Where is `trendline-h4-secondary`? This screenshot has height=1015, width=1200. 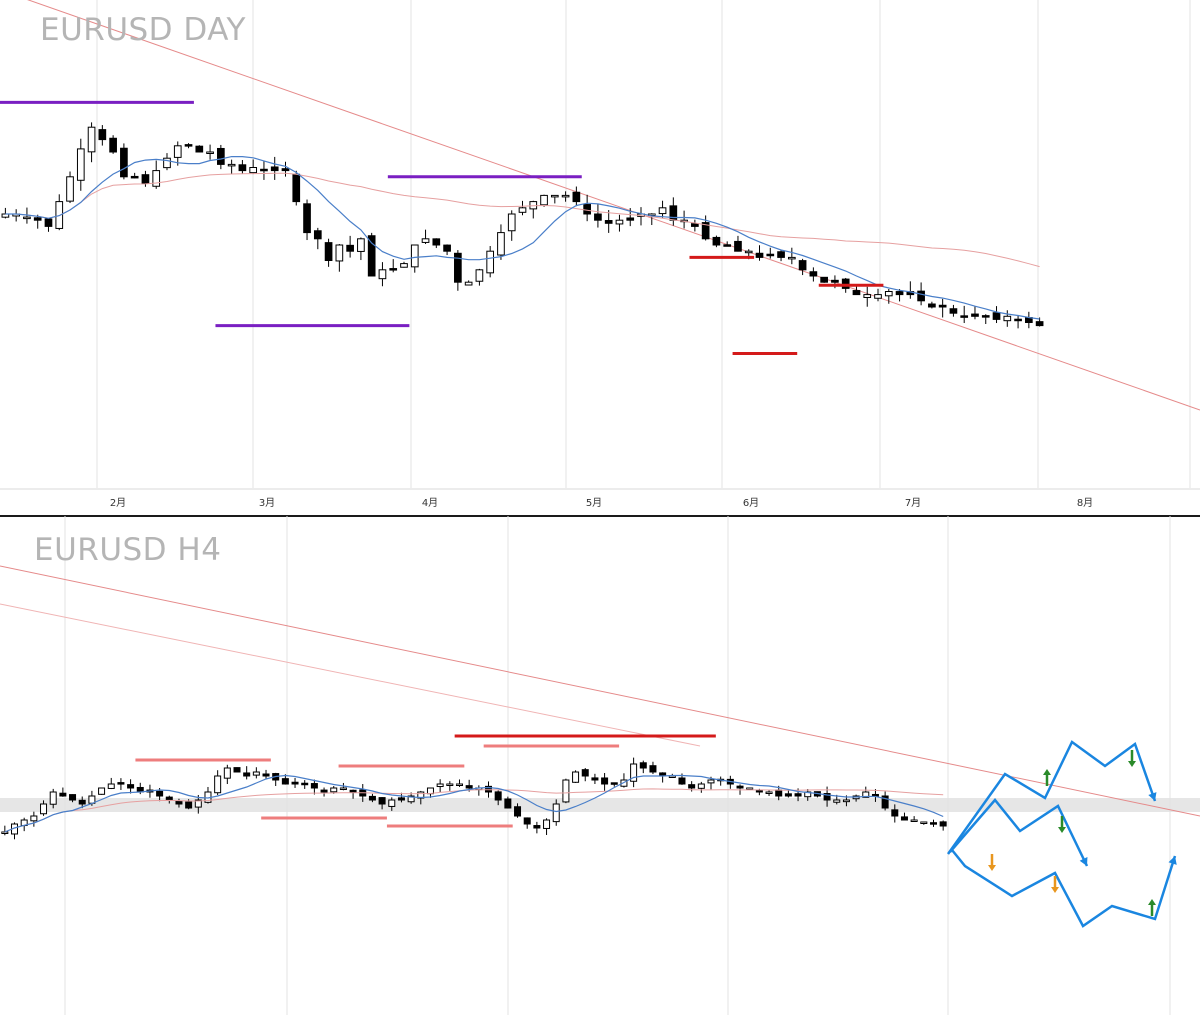 trendline-h4-secondary is located at coordinates (350, 675).